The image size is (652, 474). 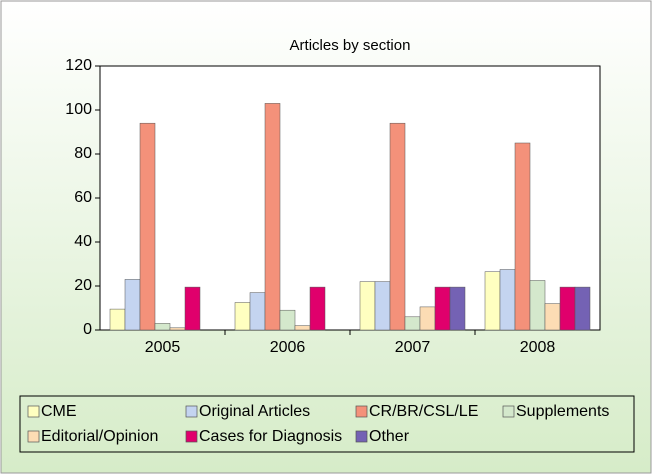 What do you see at coordinates (423, 411) in the screenshot?
I see `legend-label: CR/BR/CSL/LE` at bounding box center [423, 411].